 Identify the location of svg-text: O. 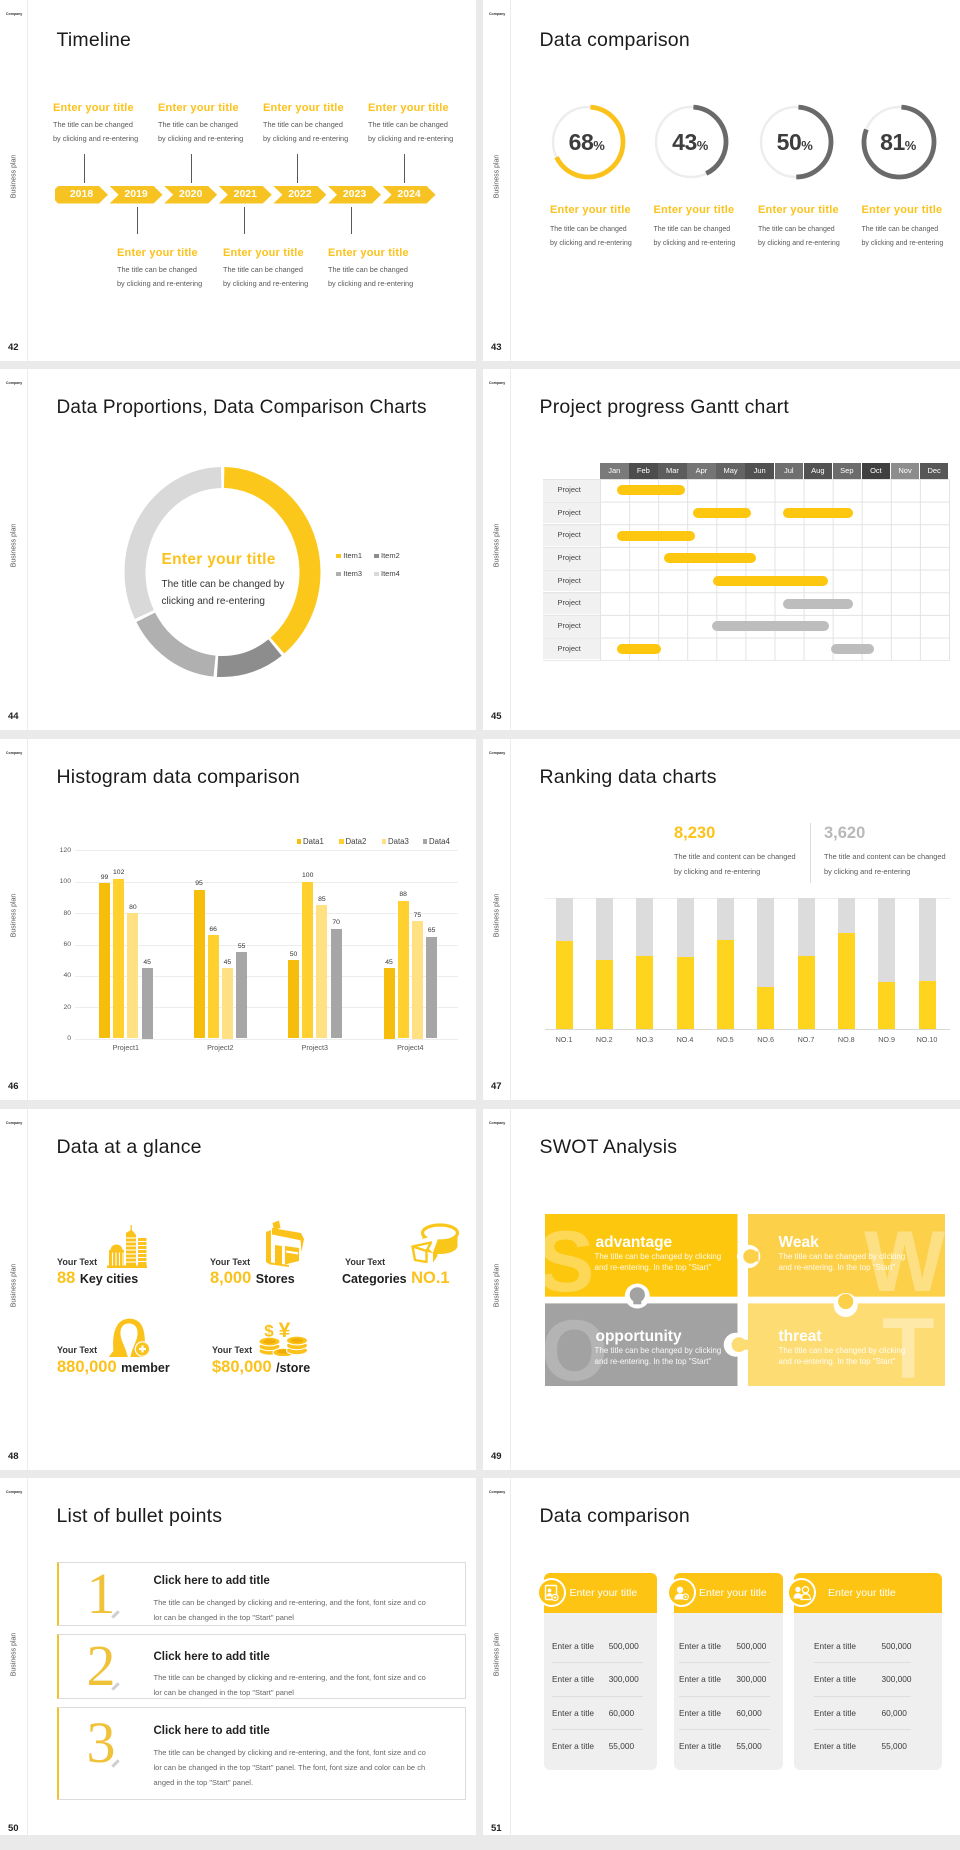
(576, 1344).